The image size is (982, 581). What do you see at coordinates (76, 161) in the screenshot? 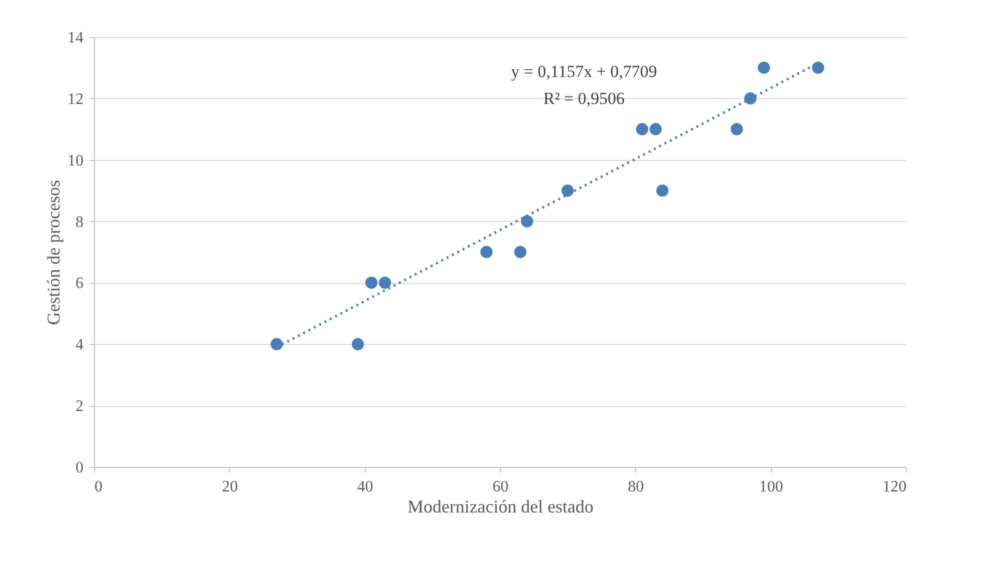
I see `y-tick-label: 10` at bounding box center [76, 161].